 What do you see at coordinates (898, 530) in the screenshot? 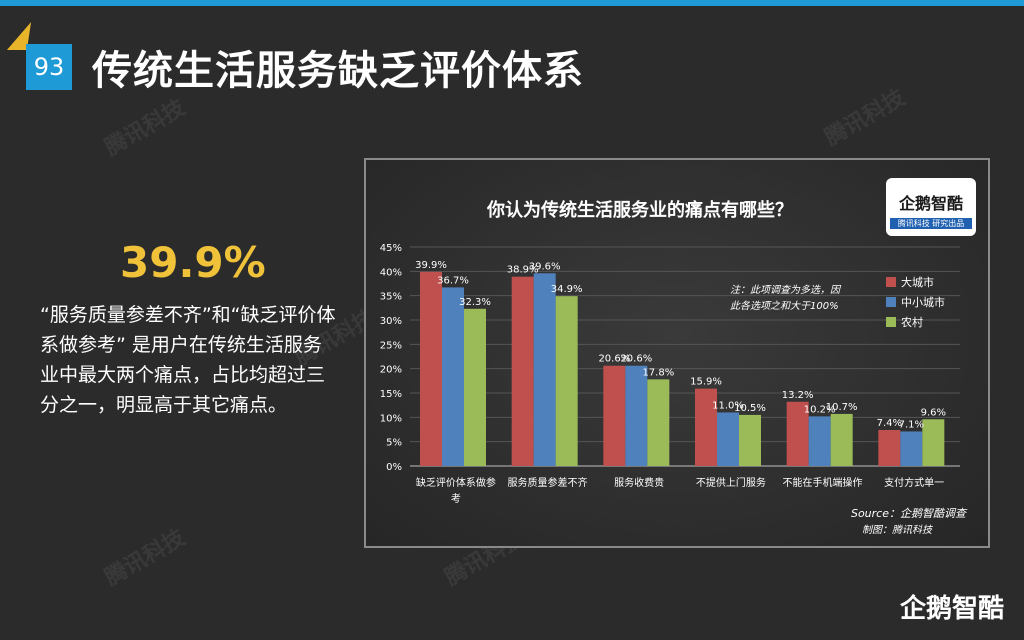
I see `chart-credit: 制图：腾讯科技` at bounding box center [898, 530].